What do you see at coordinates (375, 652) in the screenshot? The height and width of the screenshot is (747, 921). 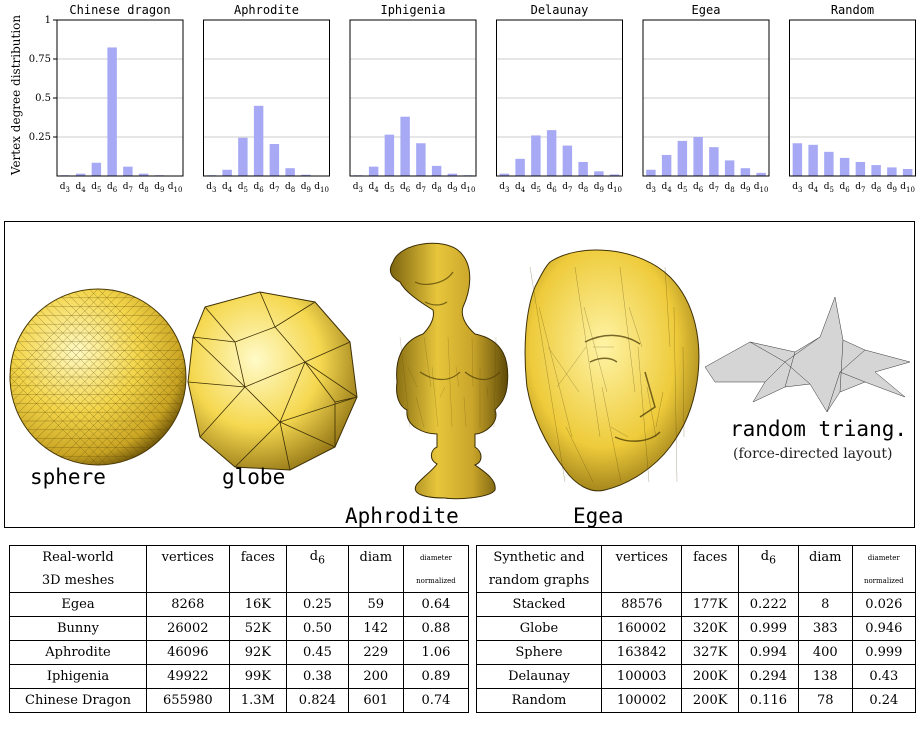 I see `table-cell: 229` at bounding box center [375, 652].